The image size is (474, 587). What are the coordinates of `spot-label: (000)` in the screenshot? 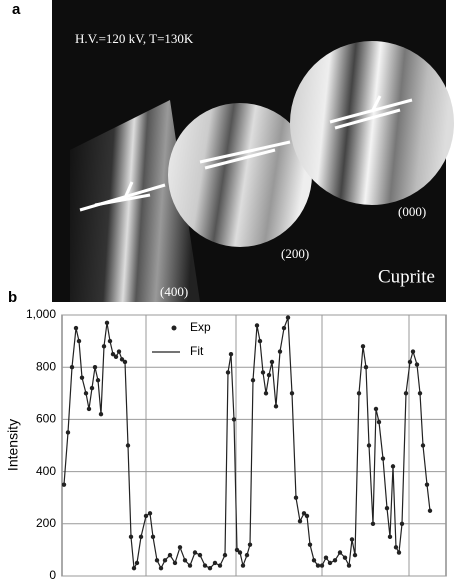 It's located at (412, 211).